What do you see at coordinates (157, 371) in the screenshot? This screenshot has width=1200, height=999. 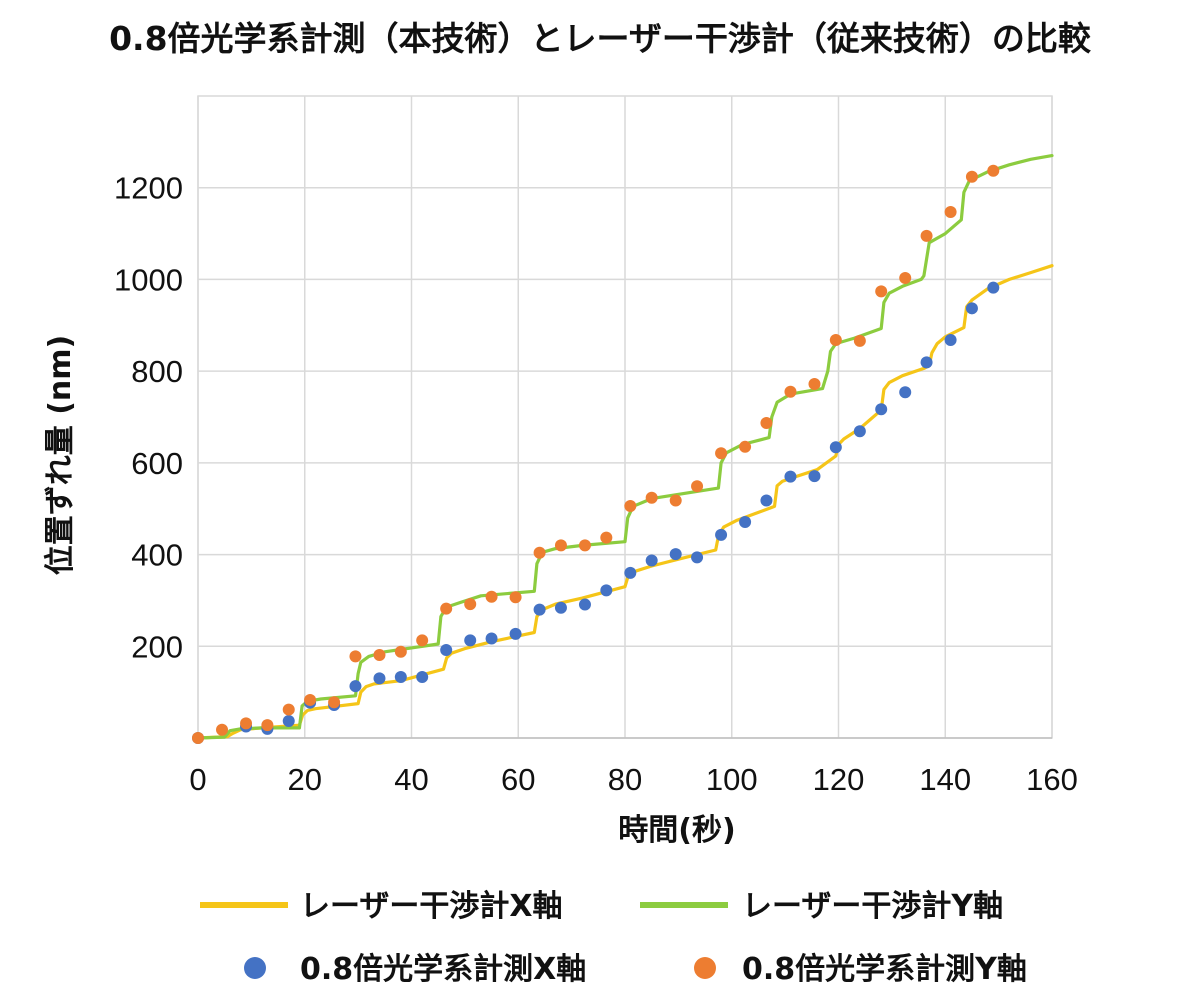 I see `y-tick-label: 800` at bounding box center [157, 371].